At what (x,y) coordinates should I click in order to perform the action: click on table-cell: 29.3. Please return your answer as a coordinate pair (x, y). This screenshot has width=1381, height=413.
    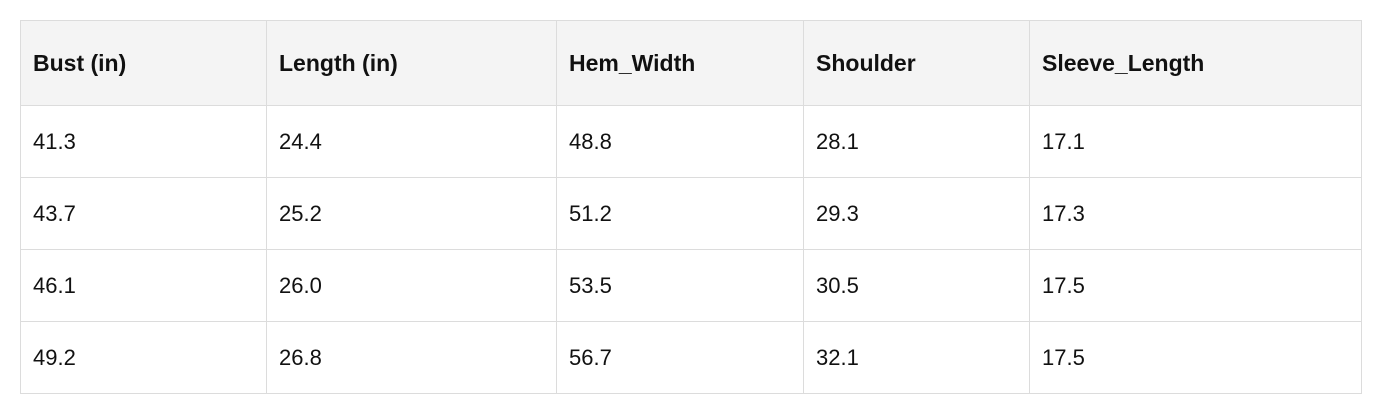
    Looking at the image, I should click on (916, 213).